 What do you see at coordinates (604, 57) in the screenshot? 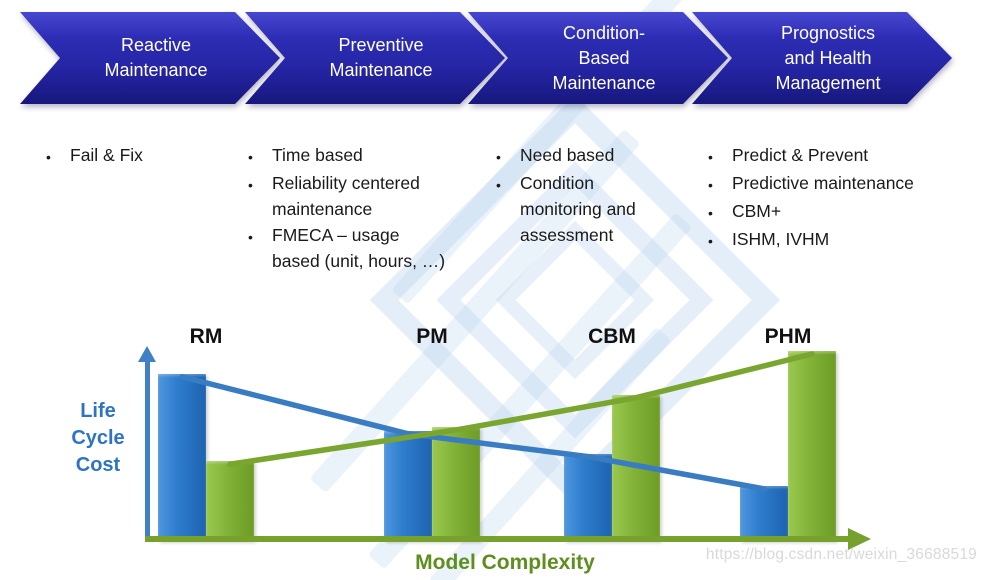
I see `stage-label: Condition- Based Maintenance` at bounding box center [604, 57].